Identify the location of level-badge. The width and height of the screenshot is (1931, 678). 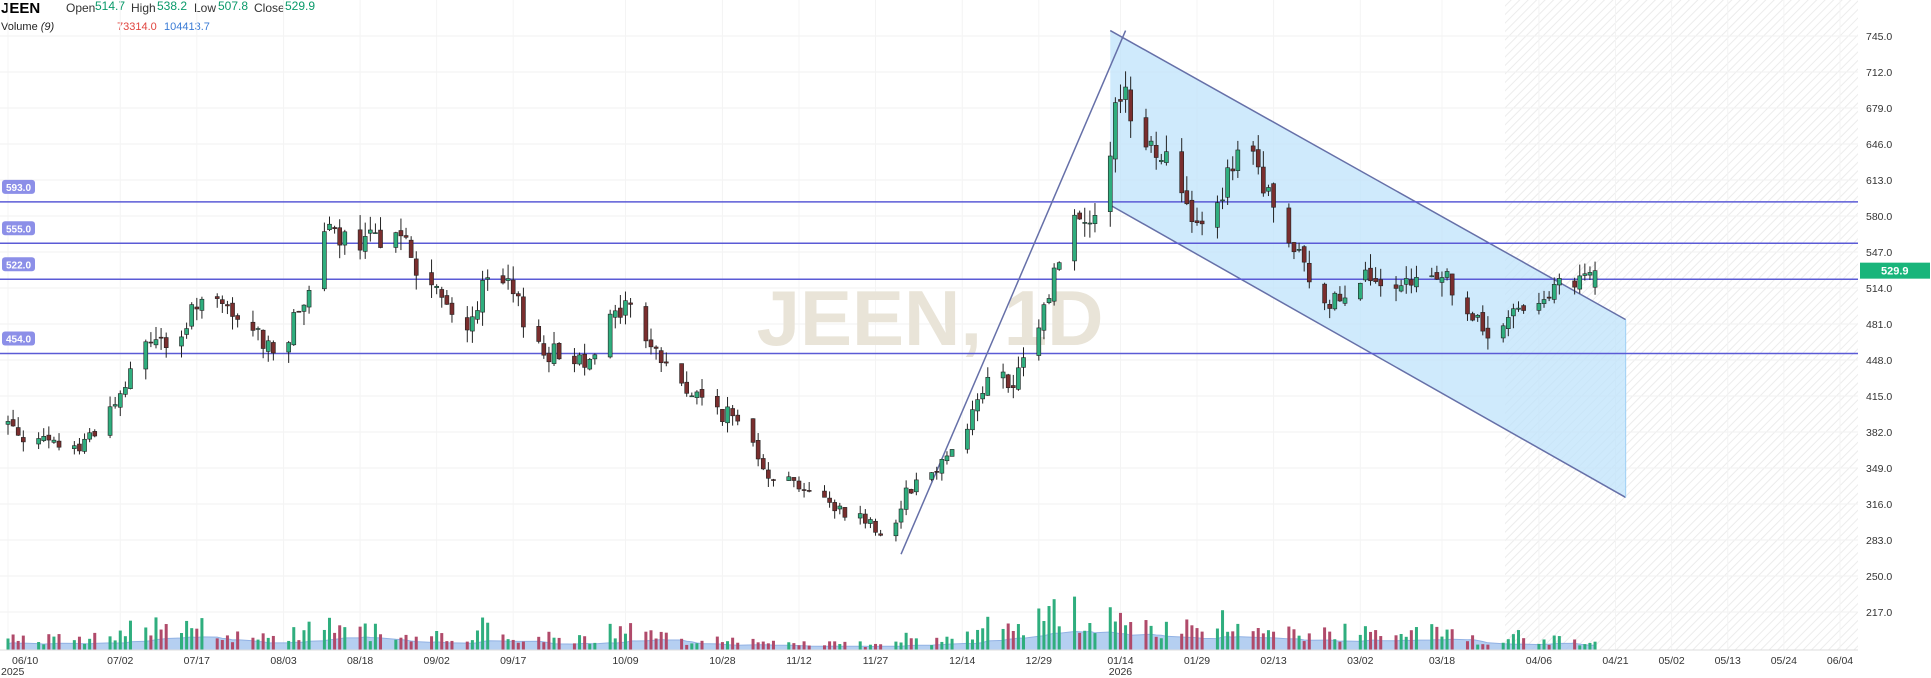
(18, 264).